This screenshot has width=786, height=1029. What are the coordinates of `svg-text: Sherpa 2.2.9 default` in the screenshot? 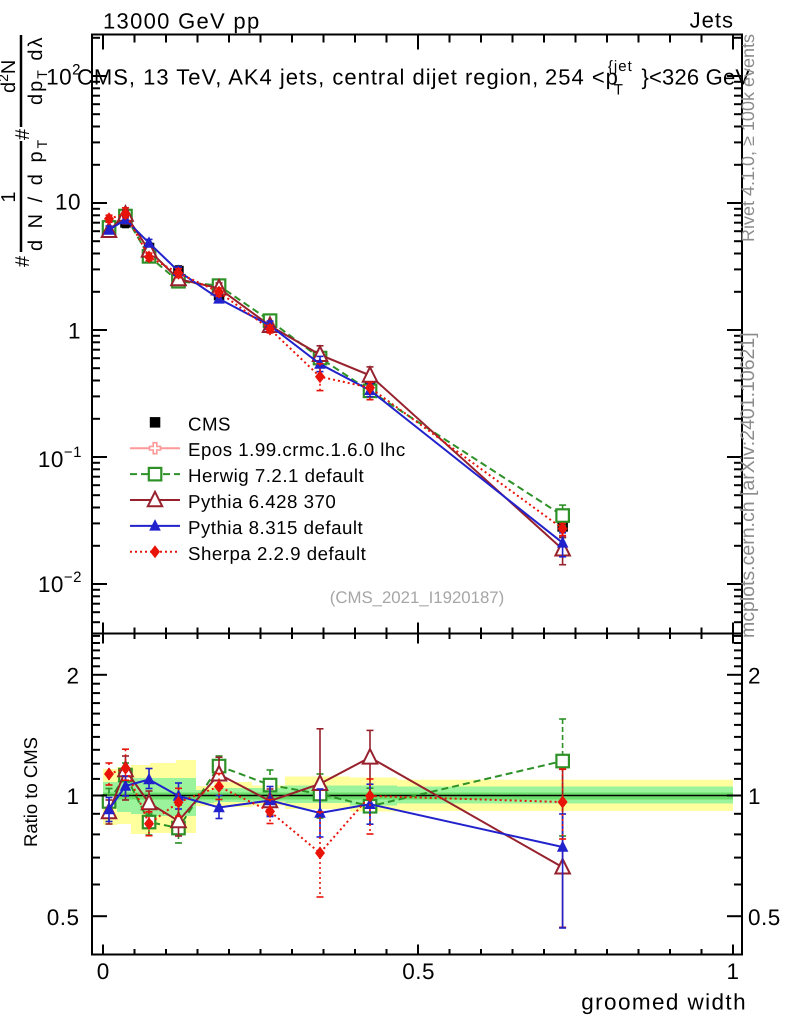 It's located at (277, 553).